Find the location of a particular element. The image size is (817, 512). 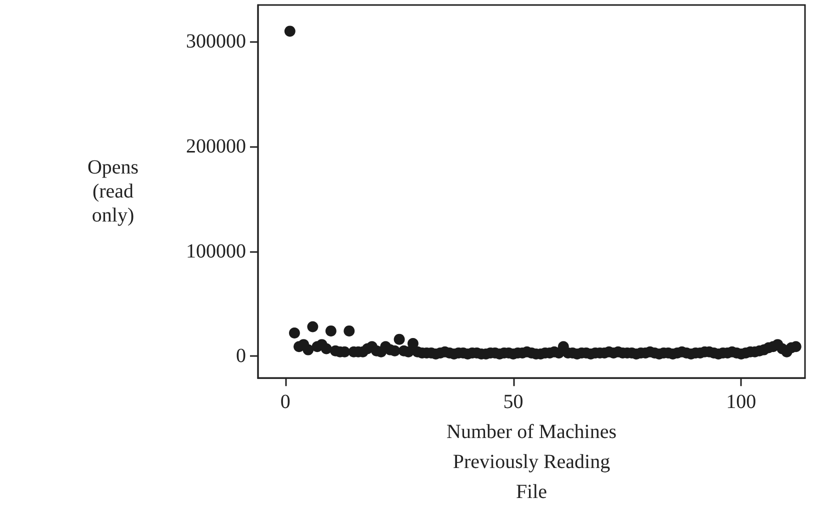

y-tick-label: 300000 is located at coordinates (216, 41).